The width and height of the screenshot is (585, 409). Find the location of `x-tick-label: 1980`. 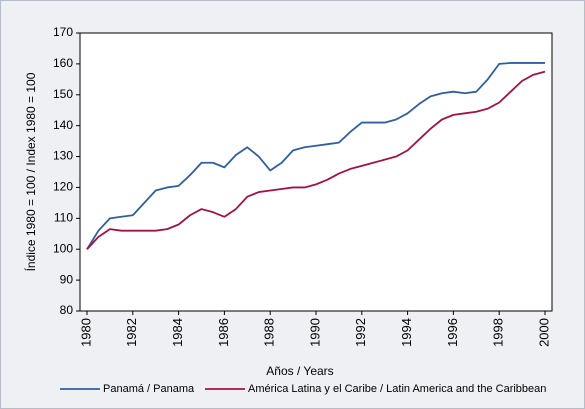

x-tick-label: 1980 is located at coordinates (85, 332).